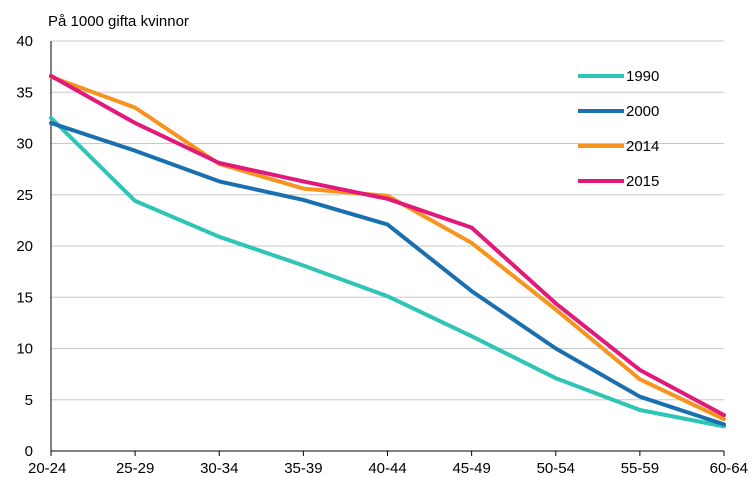 Image resolution: width=752 pixels, height=477 pixels. What do you see at coordinates (118, 21) in the screenshot?
I see `unit-label: På 1000 gifta kvinnor` at bounding box center [118, 21].